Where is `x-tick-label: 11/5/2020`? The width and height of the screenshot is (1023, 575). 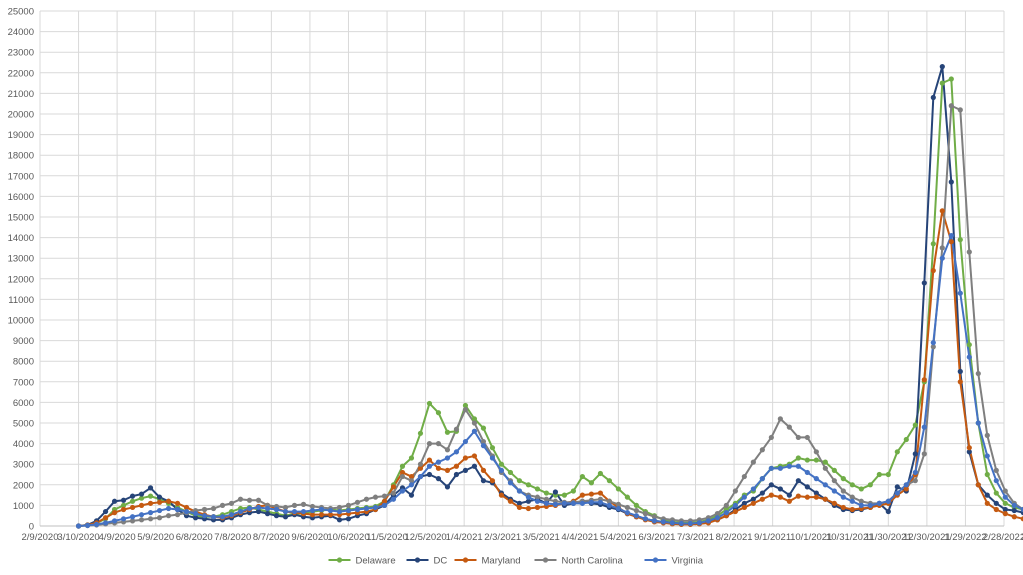 x-tick-label: 11/5/2020 is located at coordinates (387, 537).